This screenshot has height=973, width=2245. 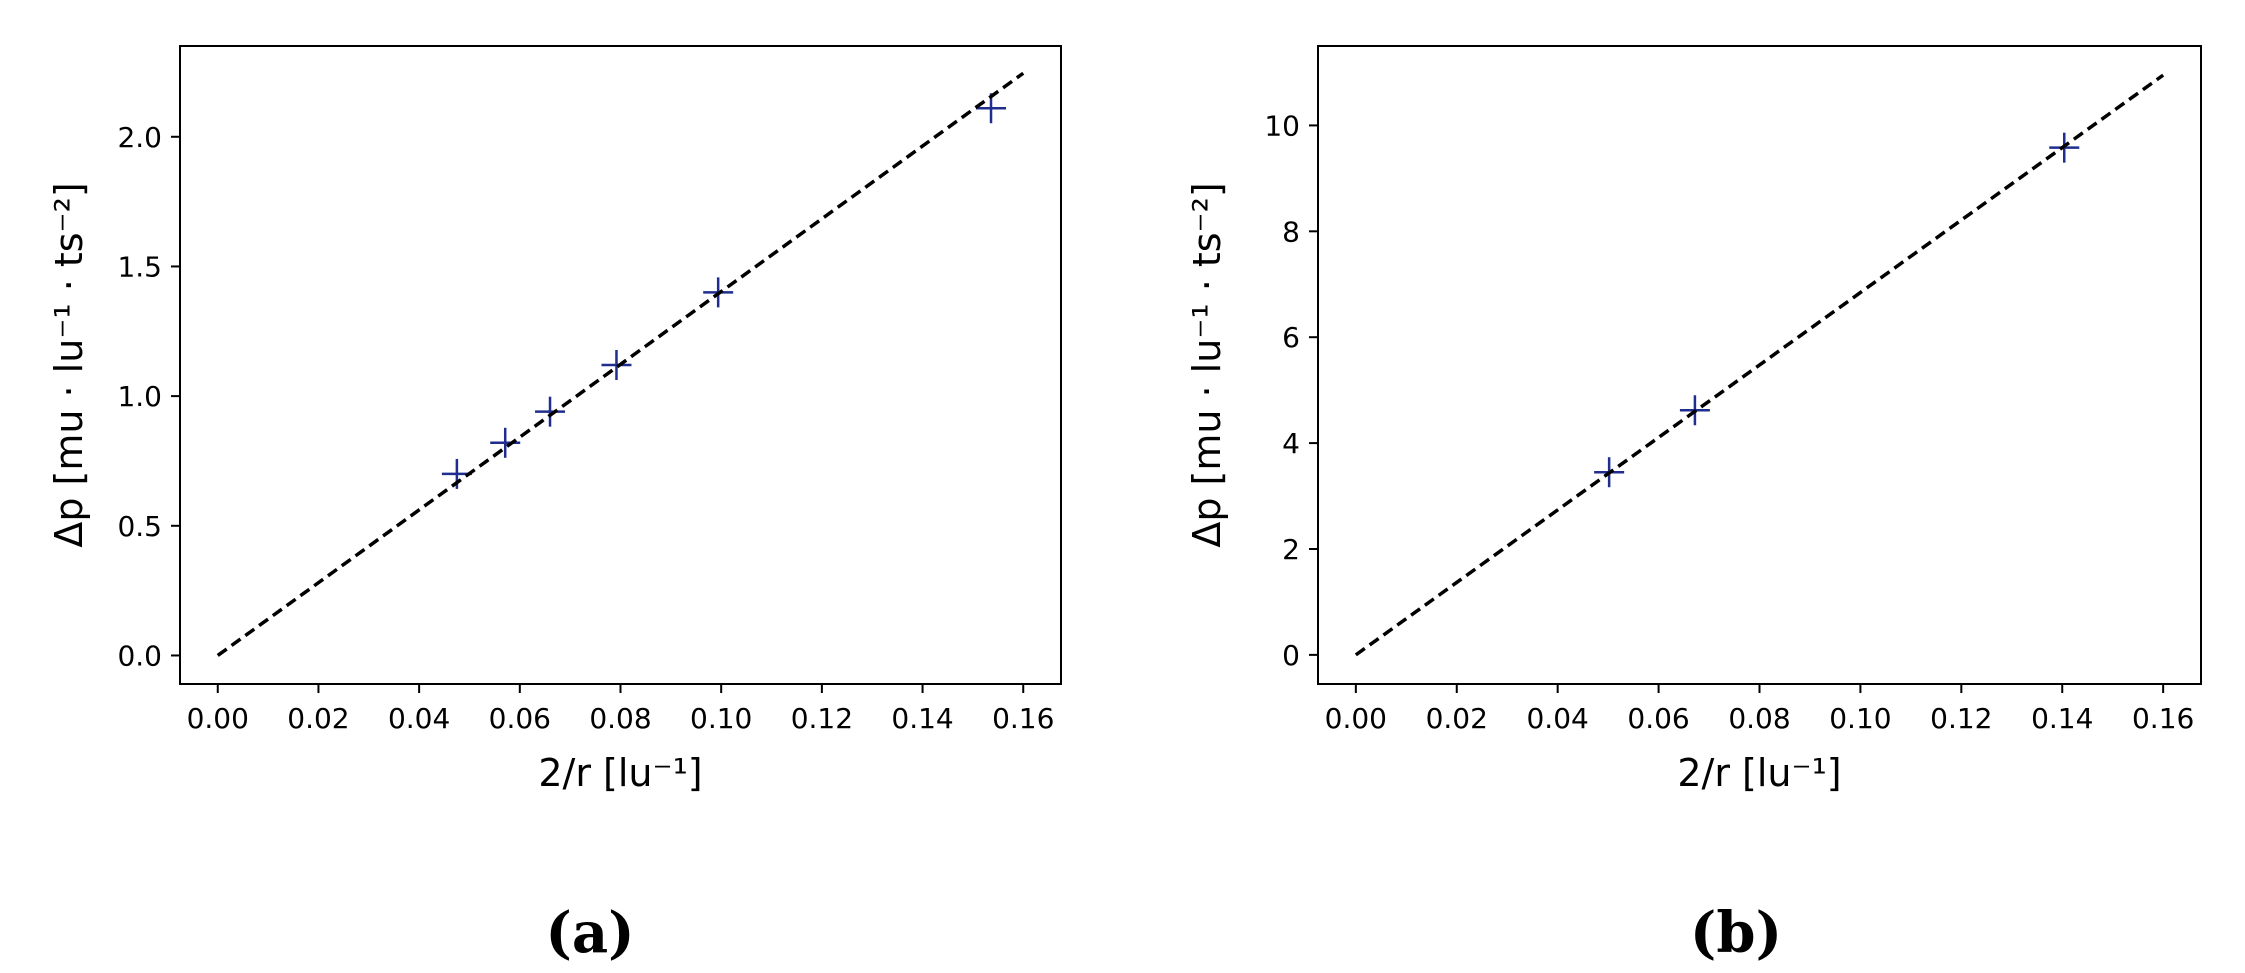 I want to click on y-tick-label: 0.0, so click(x=139, y=655).